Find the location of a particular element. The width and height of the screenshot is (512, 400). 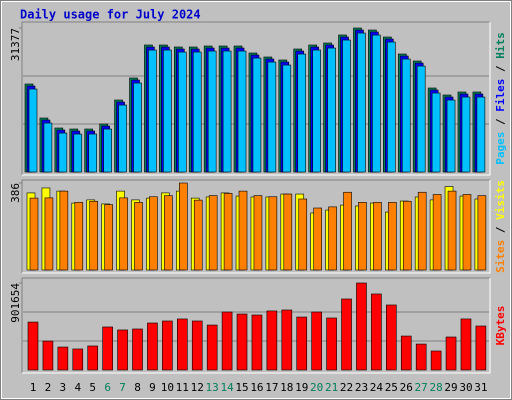

chart-title: Daily usage for July 2024 is located at coordinates (110, 15).